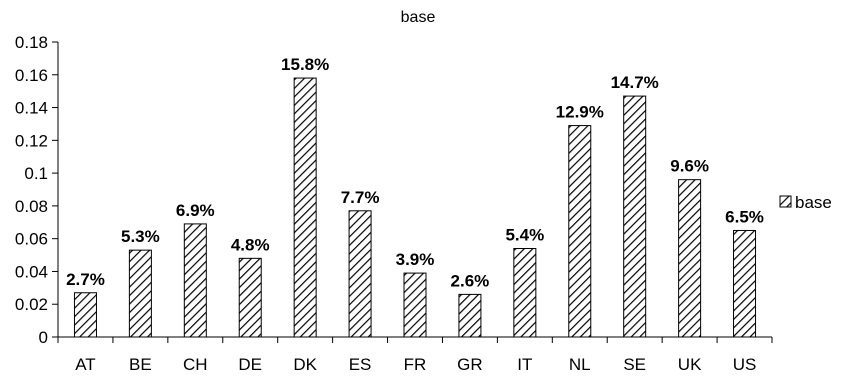  What do you see at coordinates (415, 364) in the screenshot?
I see `x-tick-label: FR` at bounding box center [415, 364].